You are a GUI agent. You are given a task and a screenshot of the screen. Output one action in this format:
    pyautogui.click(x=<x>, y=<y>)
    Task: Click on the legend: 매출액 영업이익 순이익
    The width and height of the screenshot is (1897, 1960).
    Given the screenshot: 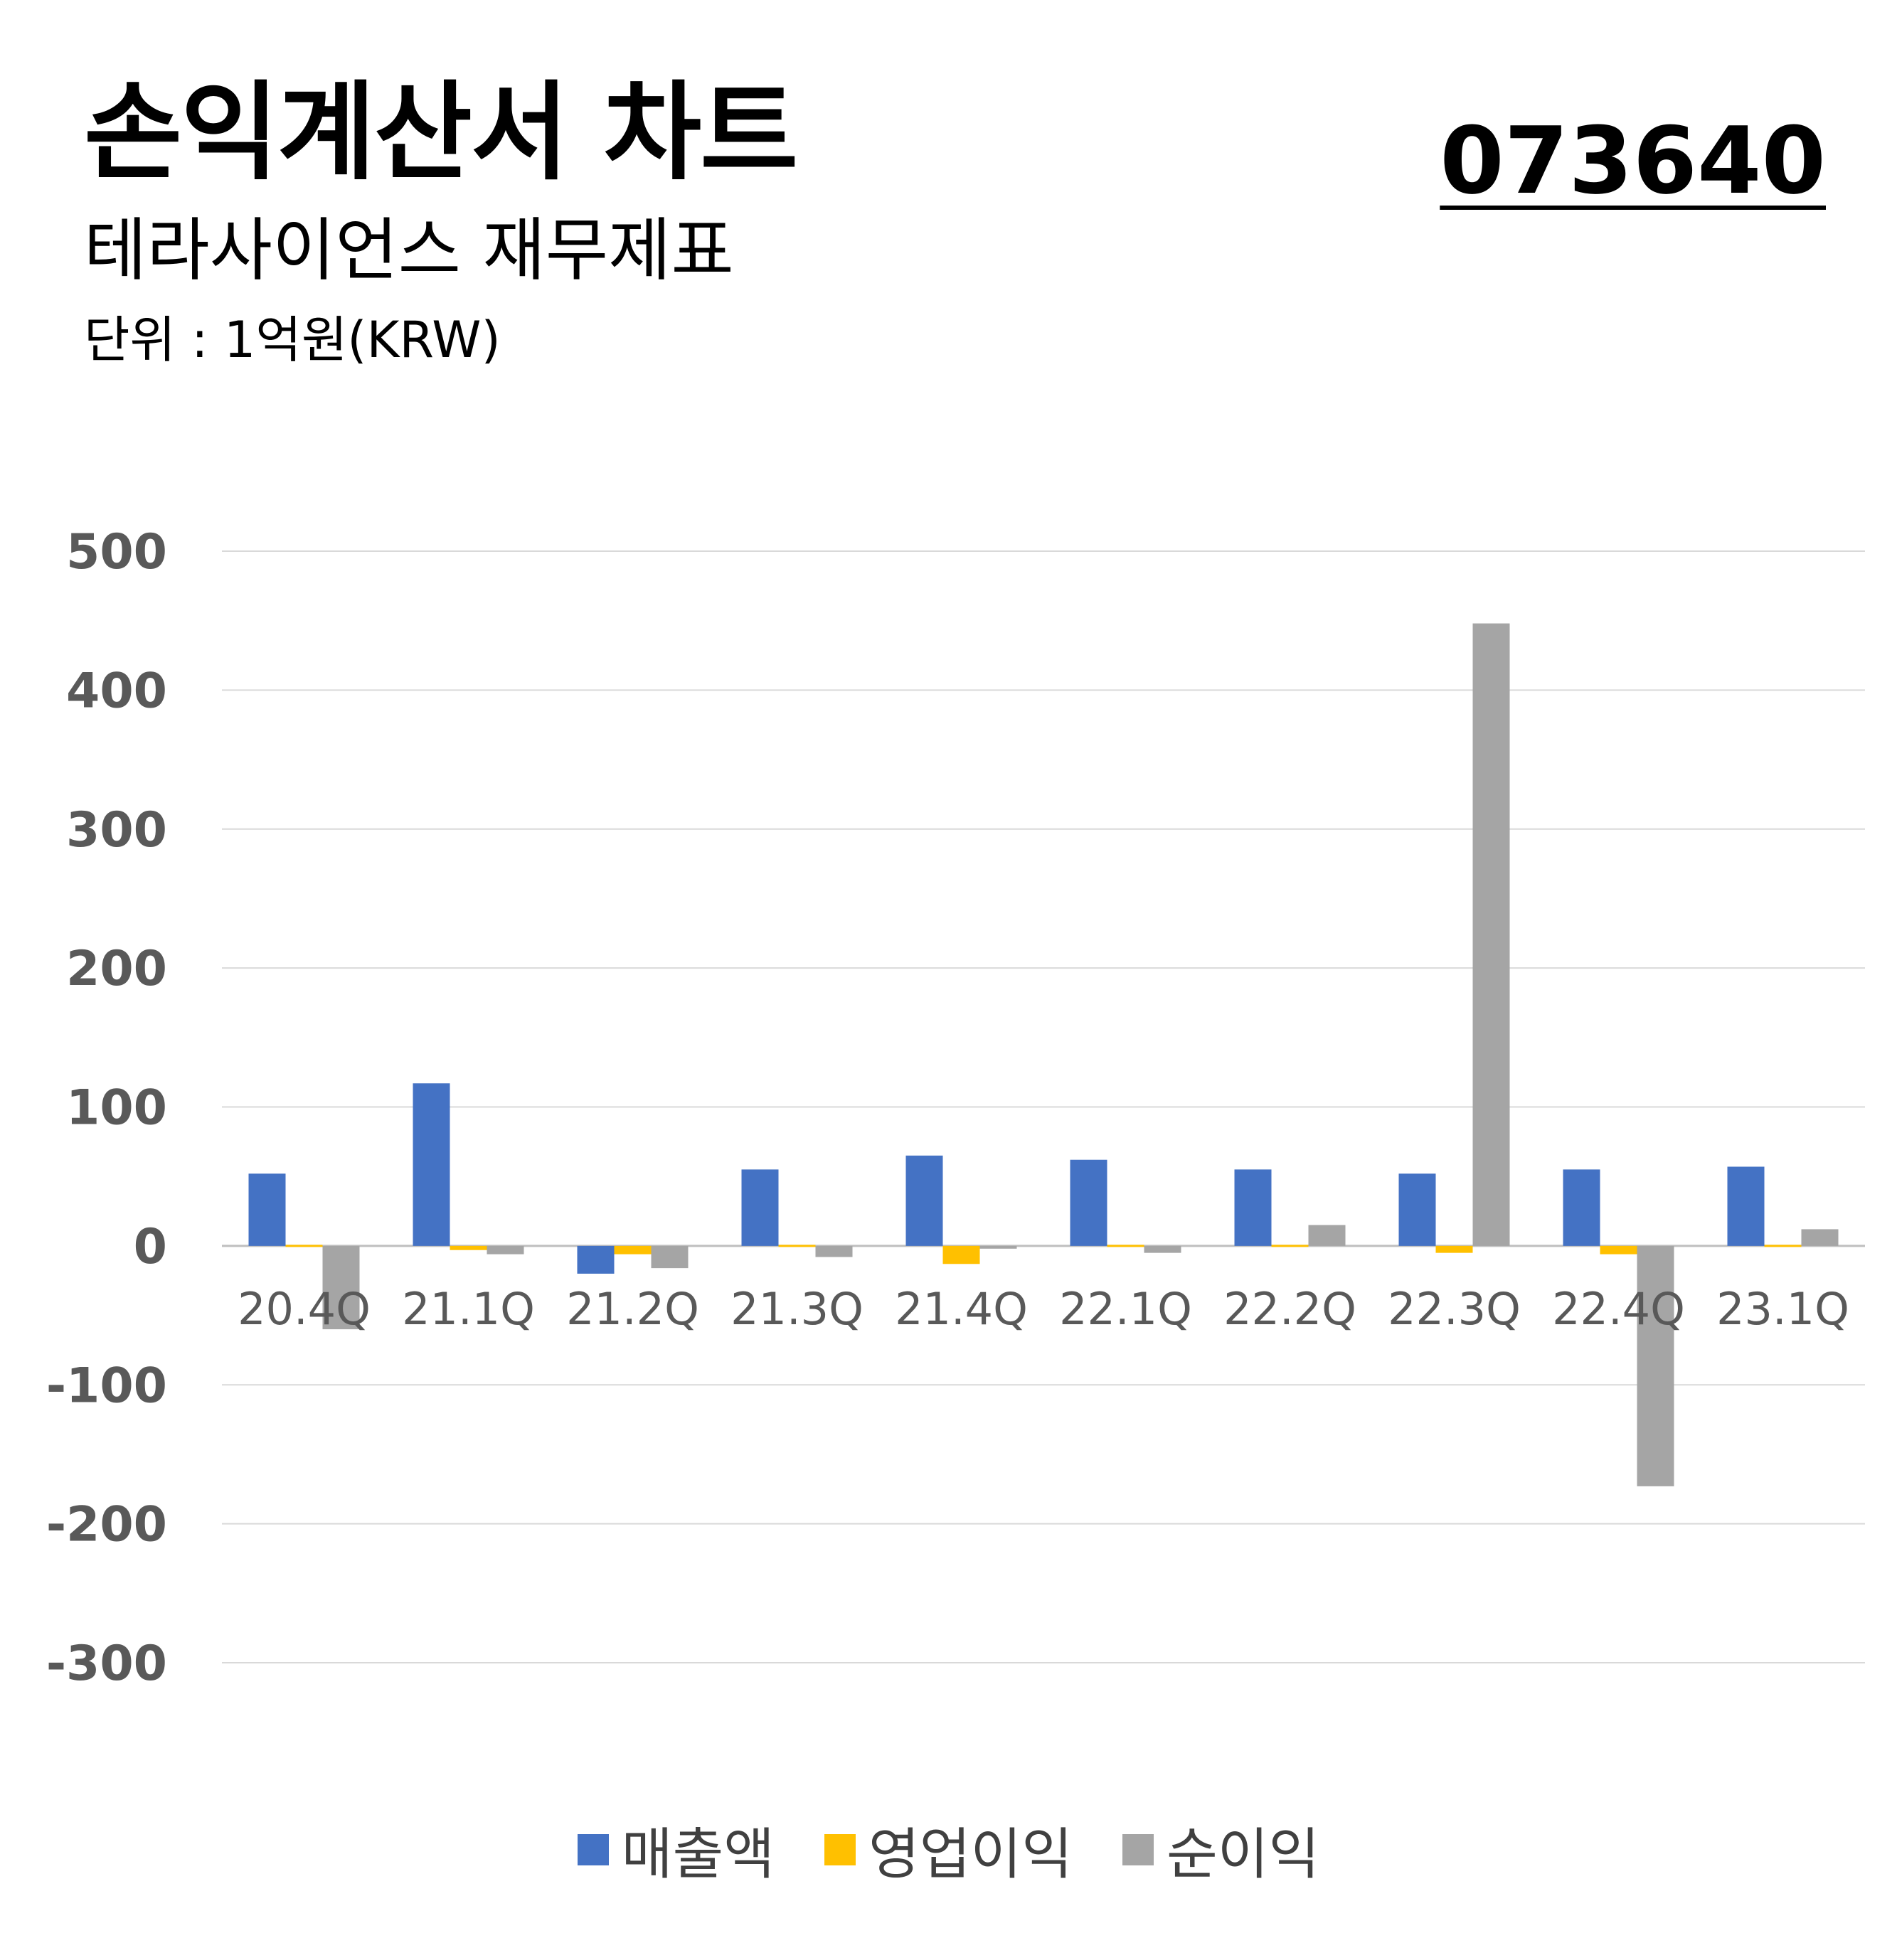 What is the action you would take?
    pyautogui.click(x=948, y=1850)
    